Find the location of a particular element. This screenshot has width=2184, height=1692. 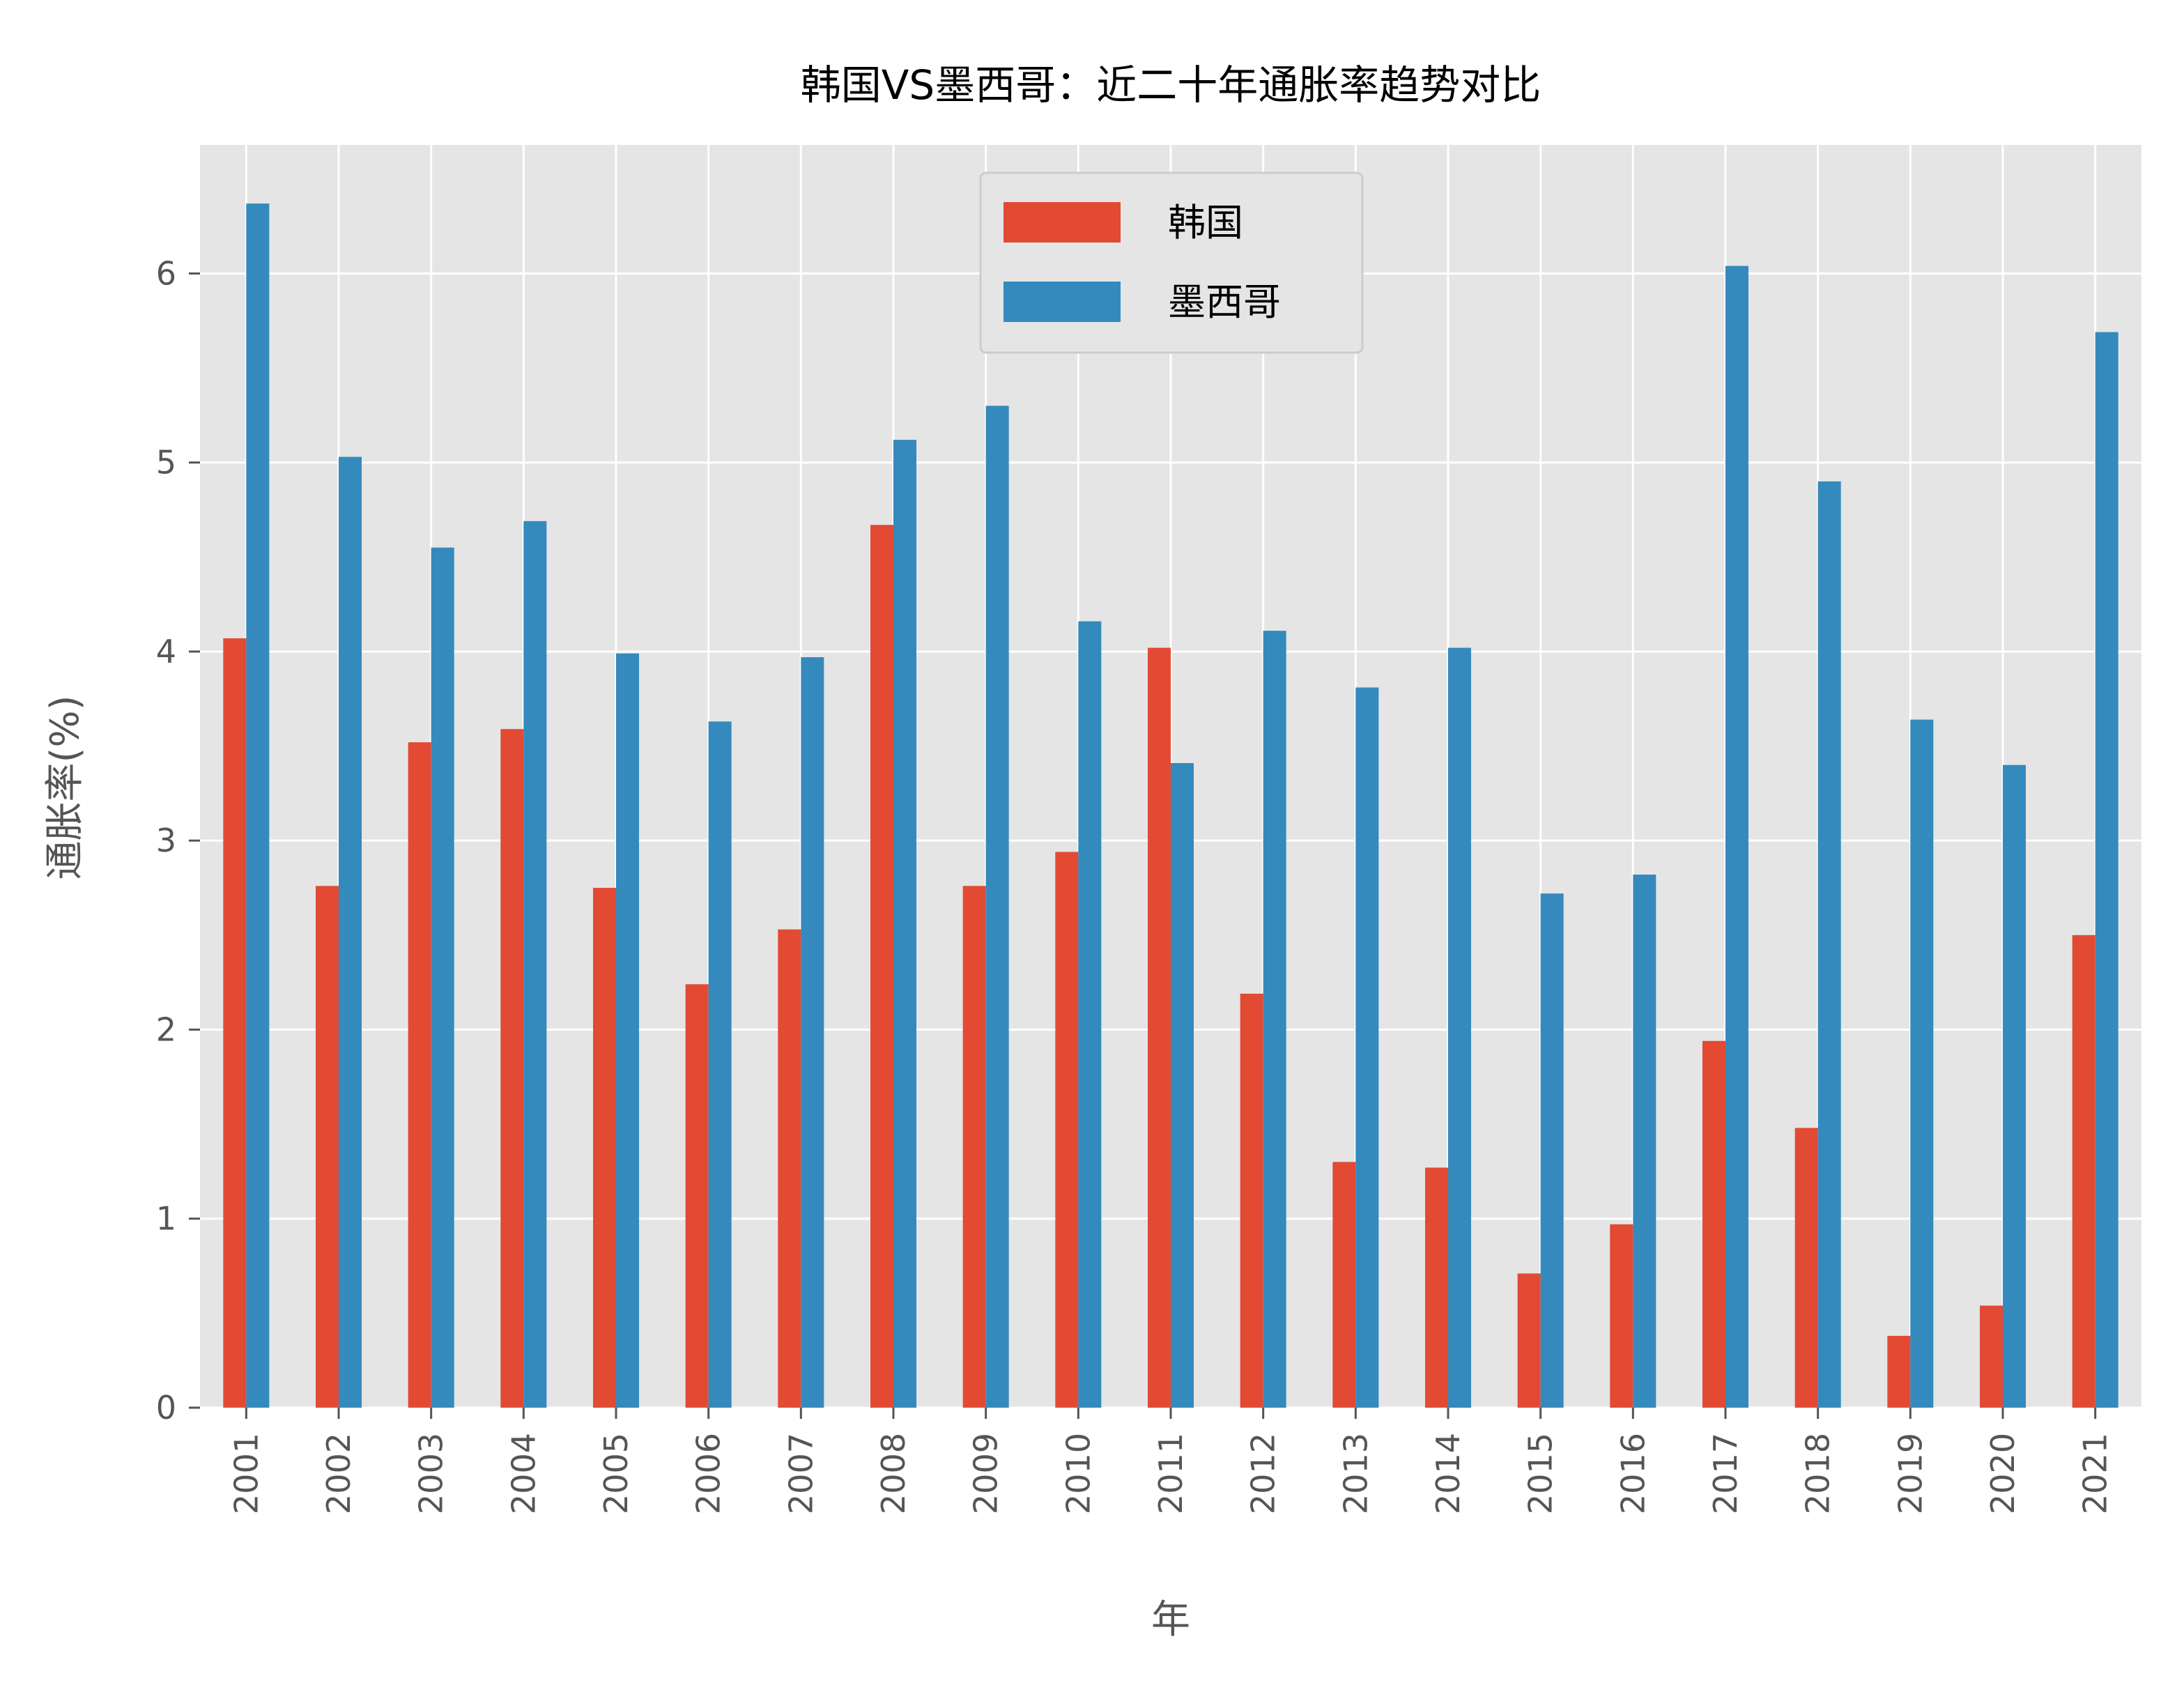

x-tick-label: 2012 is located at coordinates (1263, 1473).